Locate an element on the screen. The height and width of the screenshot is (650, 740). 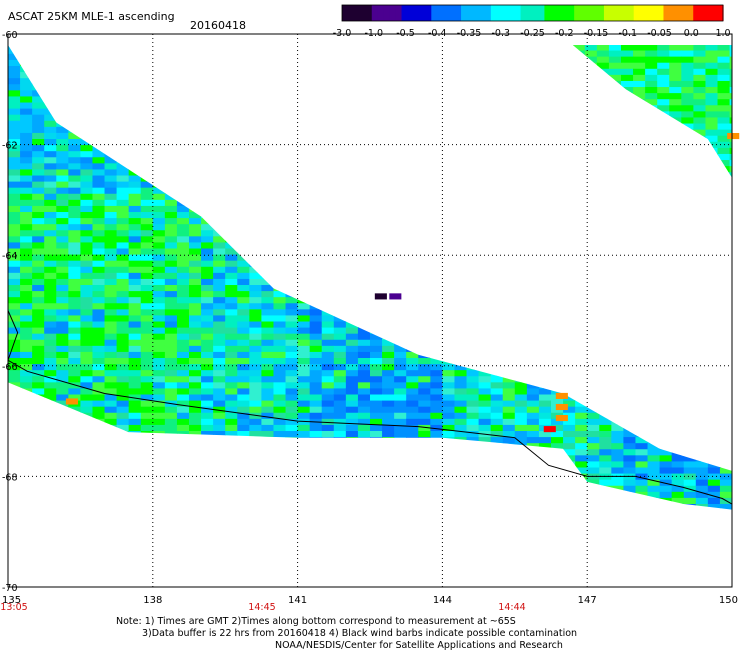
colorbar-swatch is located at coordinates (434, 13).